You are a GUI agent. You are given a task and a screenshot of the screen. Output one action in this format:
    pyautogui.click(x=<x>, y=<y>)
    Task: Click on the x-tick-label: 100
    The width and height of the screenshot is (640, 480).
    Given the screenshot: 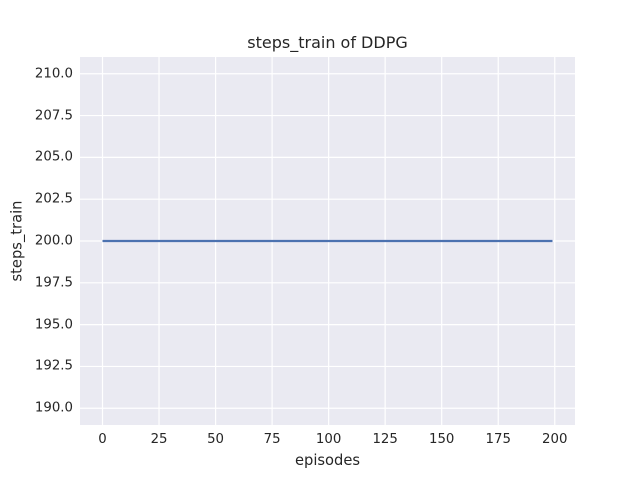 What is the action you would take?
    pyautogui.click(x=328, y=439)
    